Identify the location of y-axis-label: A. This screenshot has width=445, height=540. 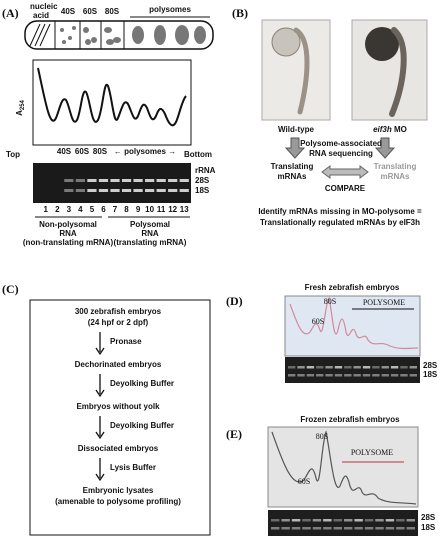
(19, 113).